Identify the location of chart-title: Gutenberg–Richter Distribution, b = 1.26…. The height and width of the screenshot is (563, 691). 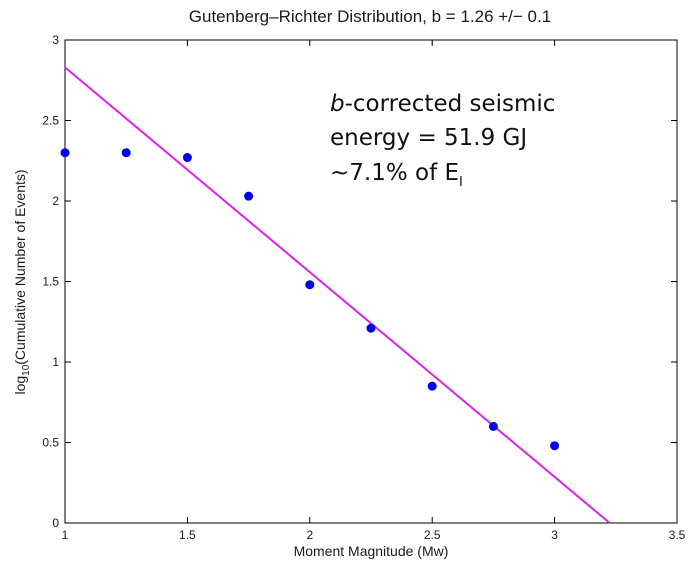
(370, 16).